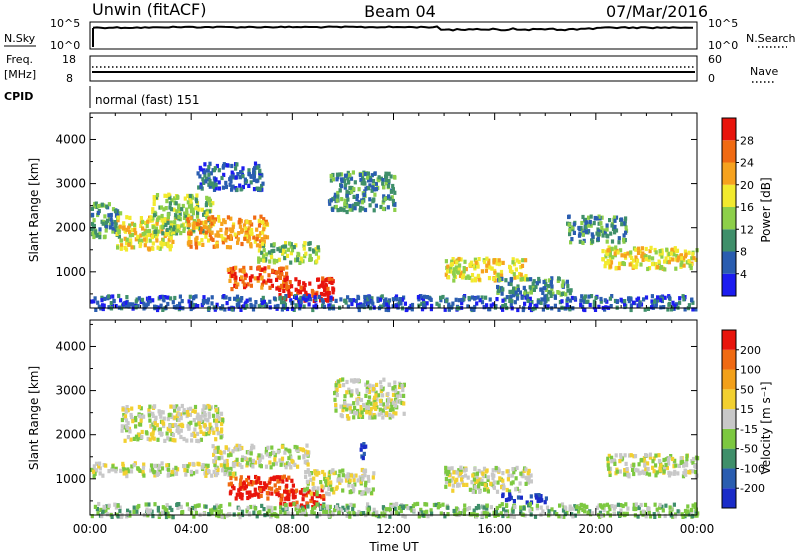  I want to click on x-tick-label: 00:00, so click(697, 529).